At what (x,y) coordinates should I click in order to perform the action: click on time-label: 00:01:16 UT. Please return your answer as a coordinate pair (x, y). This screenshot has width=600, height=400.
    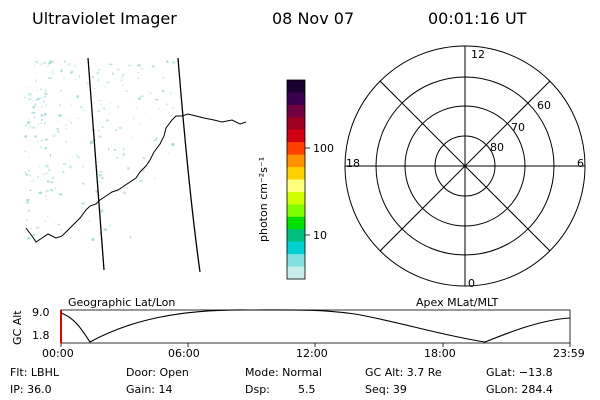
    Looking at the image, I should click on (477, 18).